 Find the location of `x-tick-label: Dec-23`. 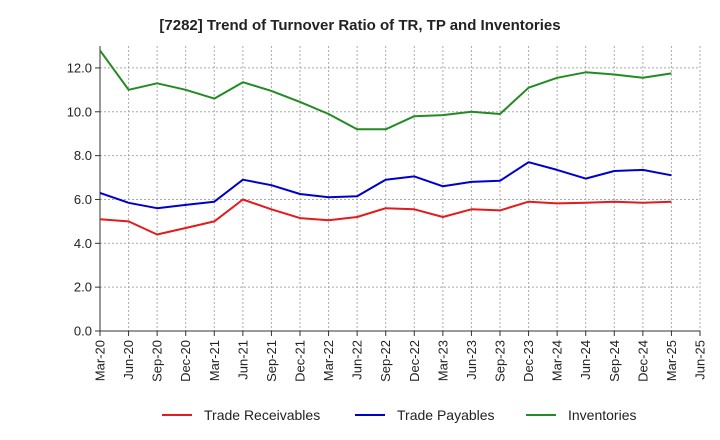

x-tick-label: Dec-23 is located at coordinates (528, 361).